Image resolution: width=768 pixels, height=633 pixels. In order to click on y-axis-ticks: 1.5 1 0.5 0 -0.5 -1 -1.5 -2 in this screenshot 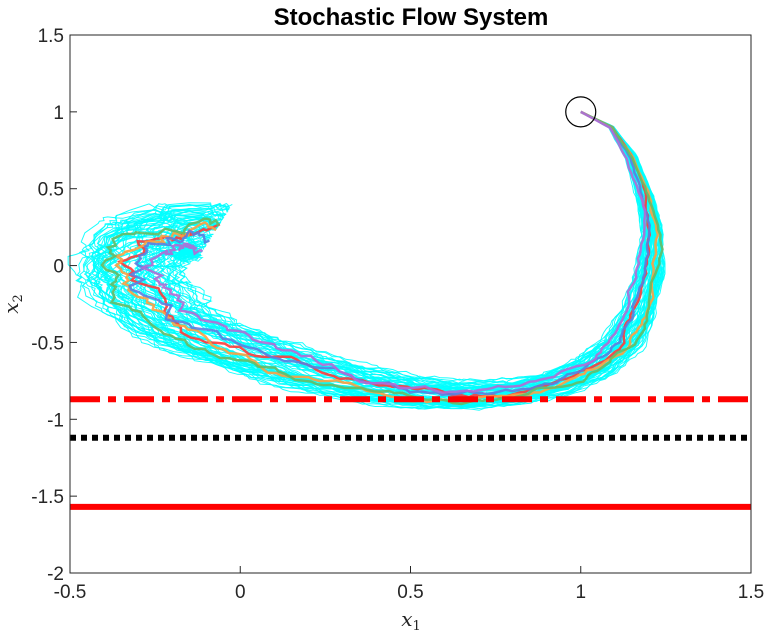, I will do `click(54, 305)`.